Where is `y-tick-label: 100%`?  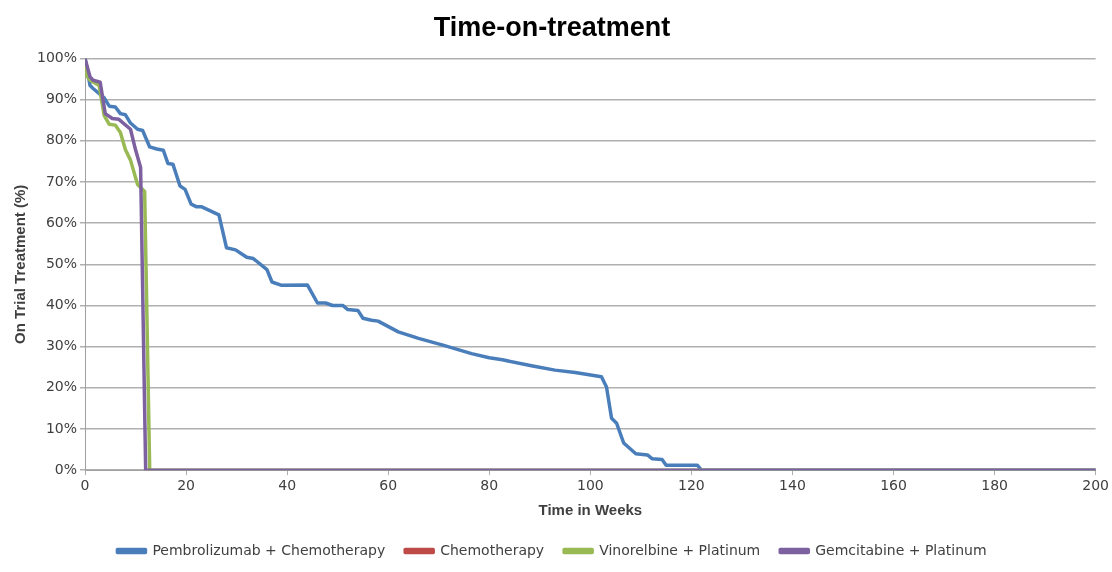
y-tick-label: 100% is located at coordinates (57, 57).